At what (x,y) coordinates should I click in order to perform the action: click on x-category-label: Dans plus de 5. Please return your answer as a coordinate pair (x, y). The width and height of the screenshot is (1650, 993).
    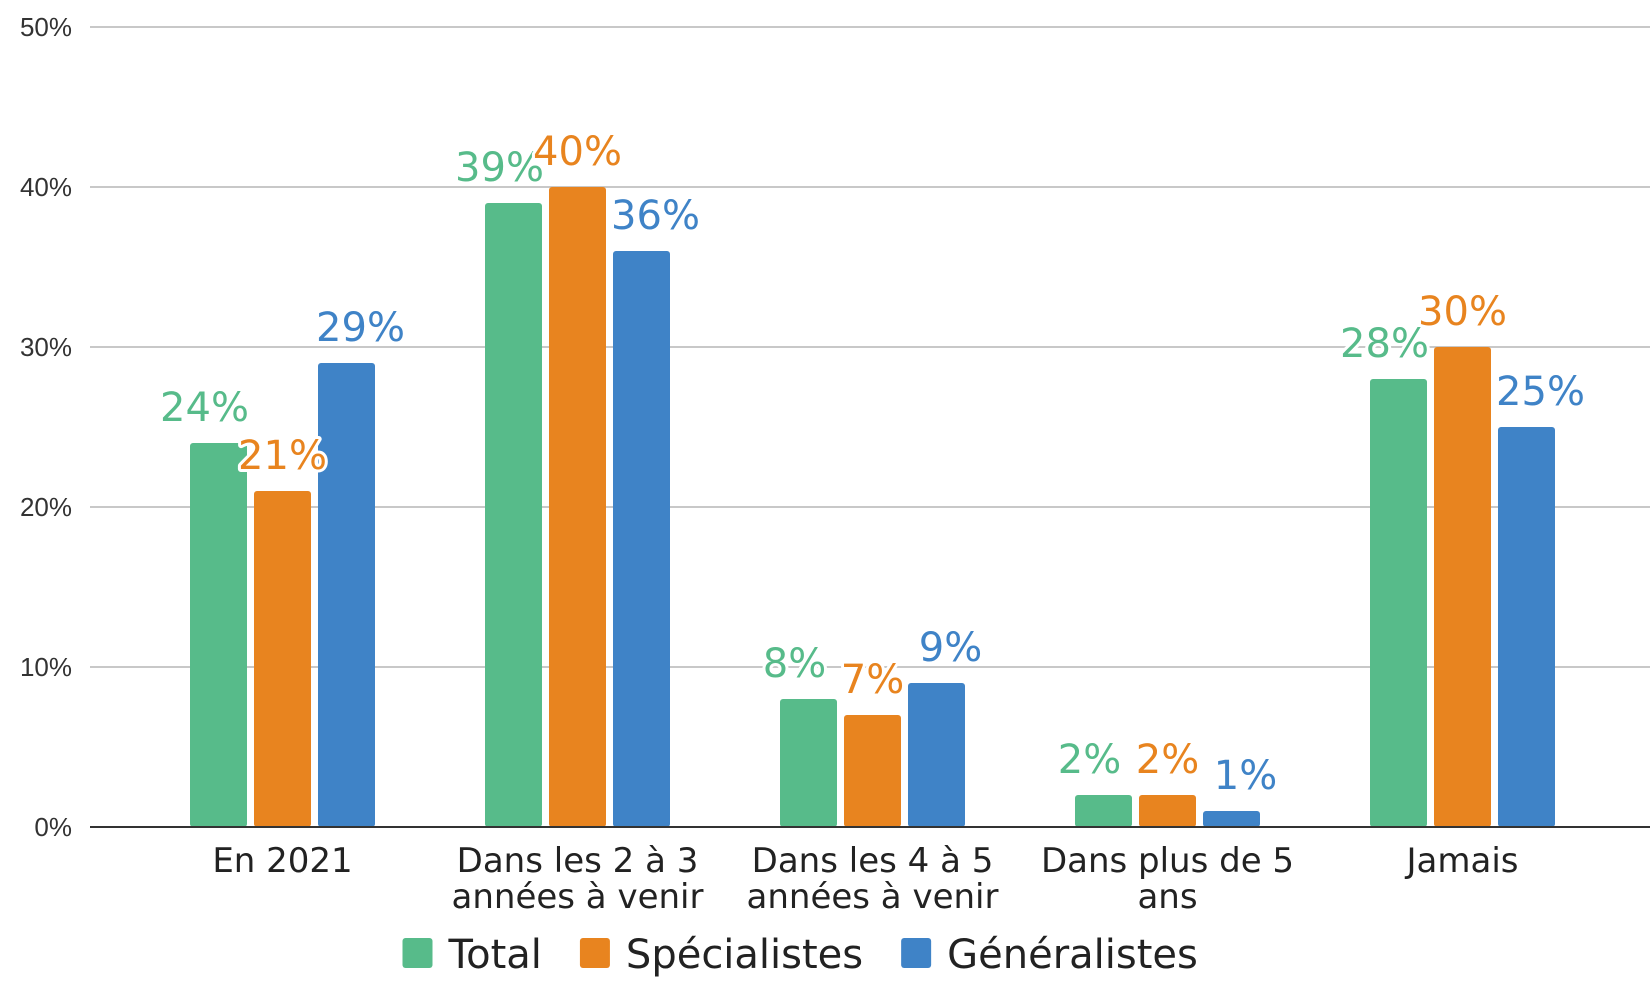
    Looking at the image, I should click on (1167, 861).